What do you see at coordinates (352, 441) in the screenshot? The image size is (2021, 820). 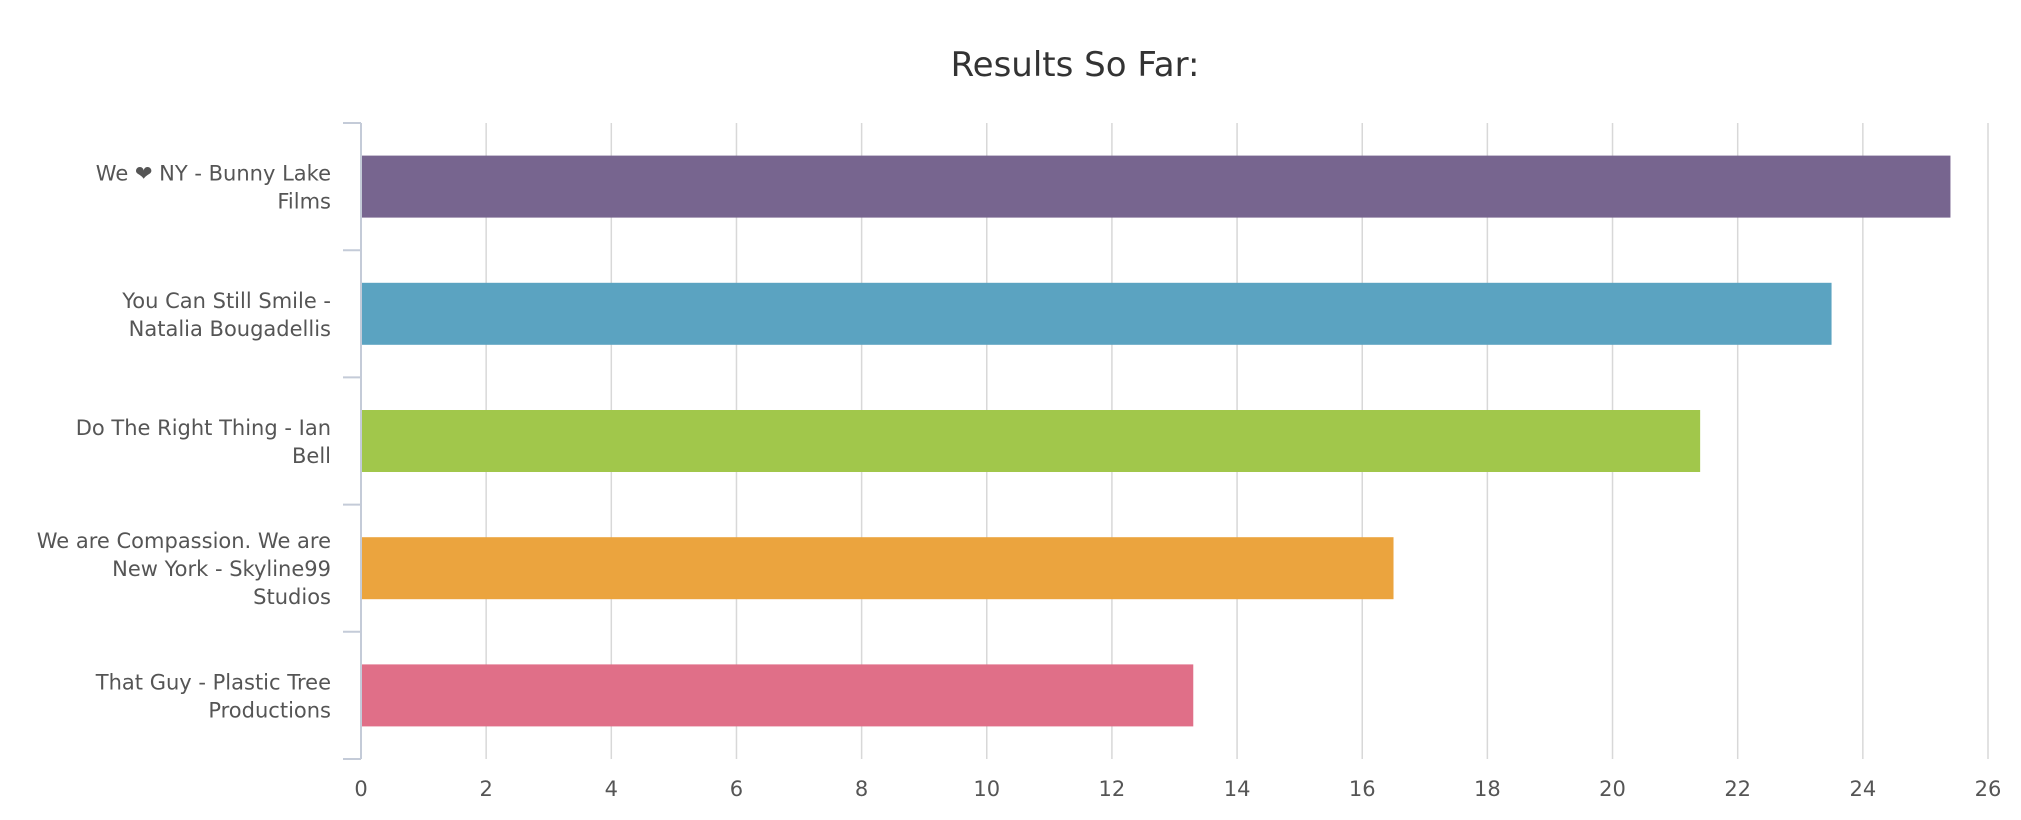 I see `axes` at bounding box center [352, 441].